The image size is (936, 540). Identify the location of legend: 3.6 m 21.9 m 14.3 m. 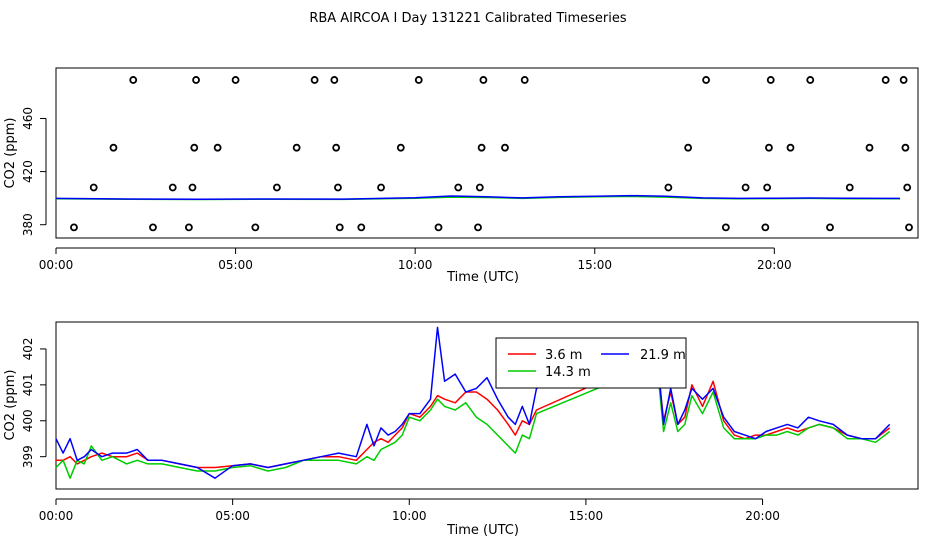
(591, 363).